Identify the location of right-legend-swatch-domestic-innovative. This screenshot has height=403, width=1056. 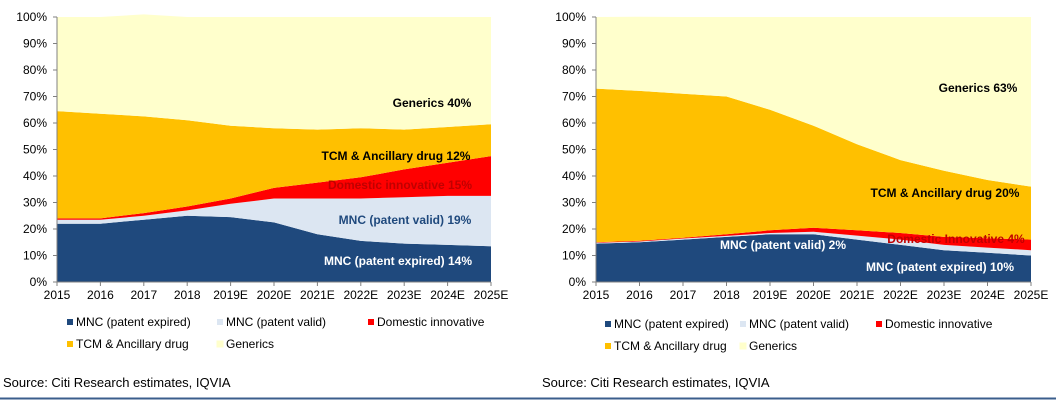
(879, 324).